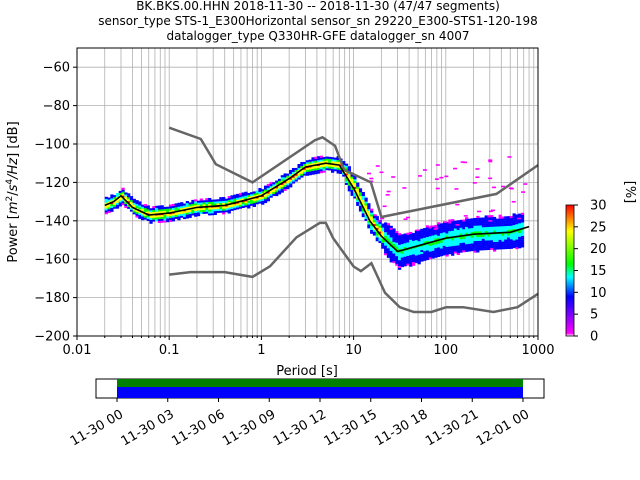  Describe the element at coordinates (445, 350) in the screenshot. I see `x-tick-label: 100` at that location.